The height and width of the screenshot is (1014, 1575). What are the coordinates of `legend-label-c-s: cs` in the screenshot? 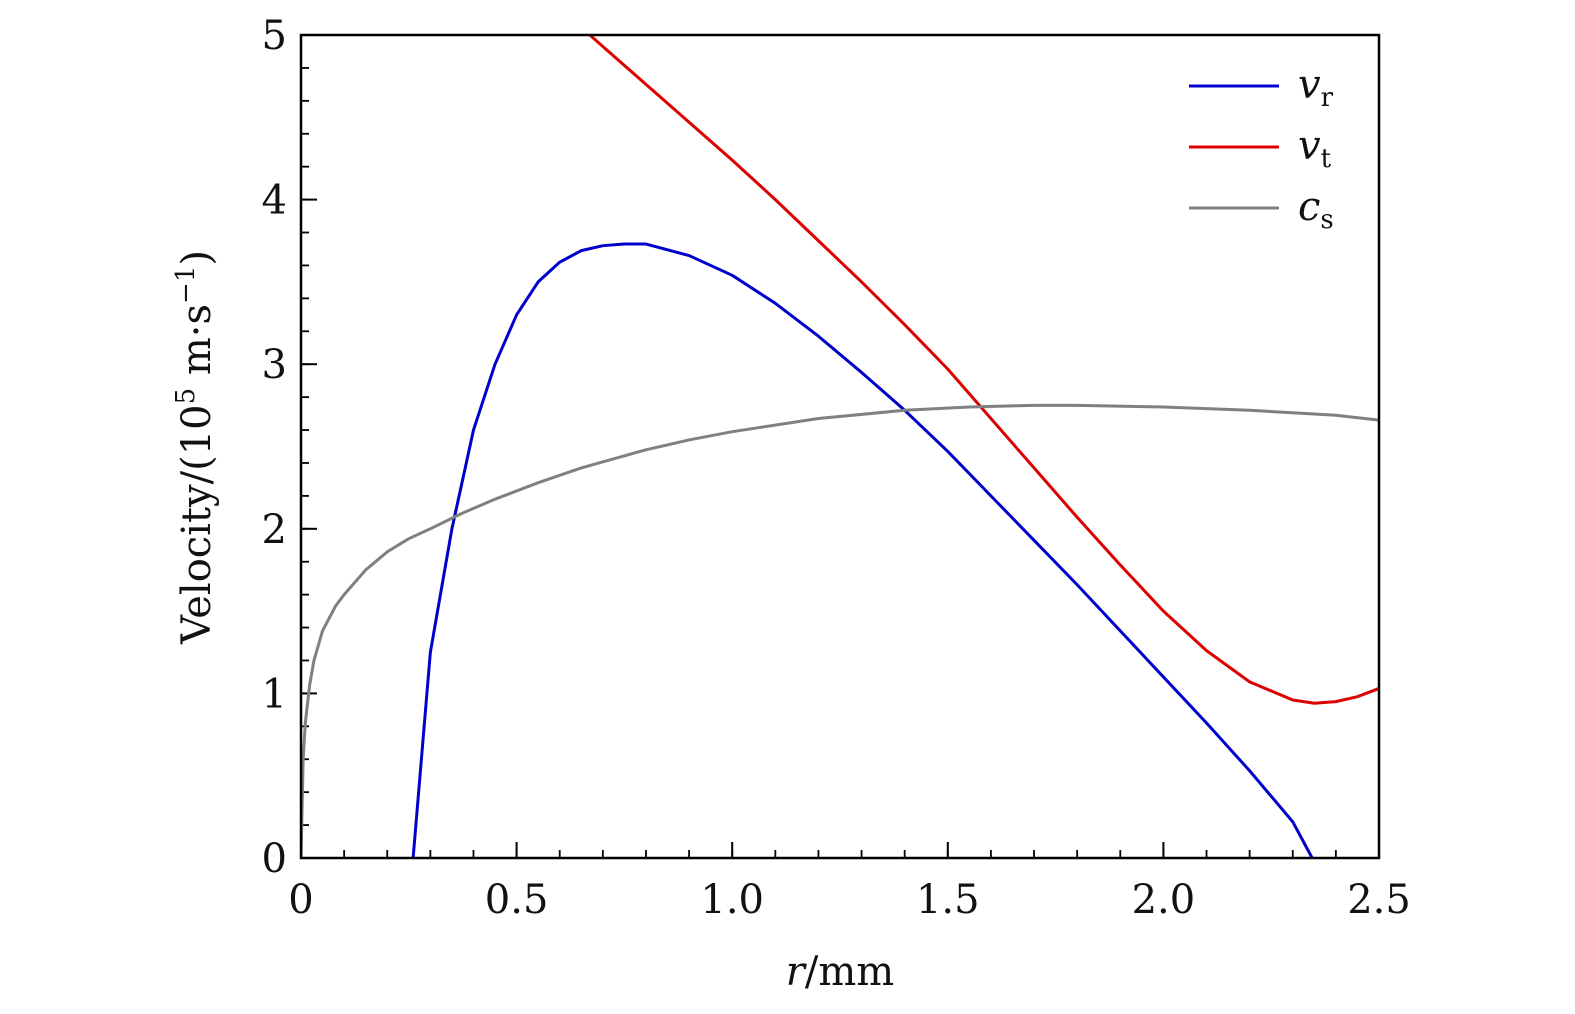 It's located at (1316, 209).